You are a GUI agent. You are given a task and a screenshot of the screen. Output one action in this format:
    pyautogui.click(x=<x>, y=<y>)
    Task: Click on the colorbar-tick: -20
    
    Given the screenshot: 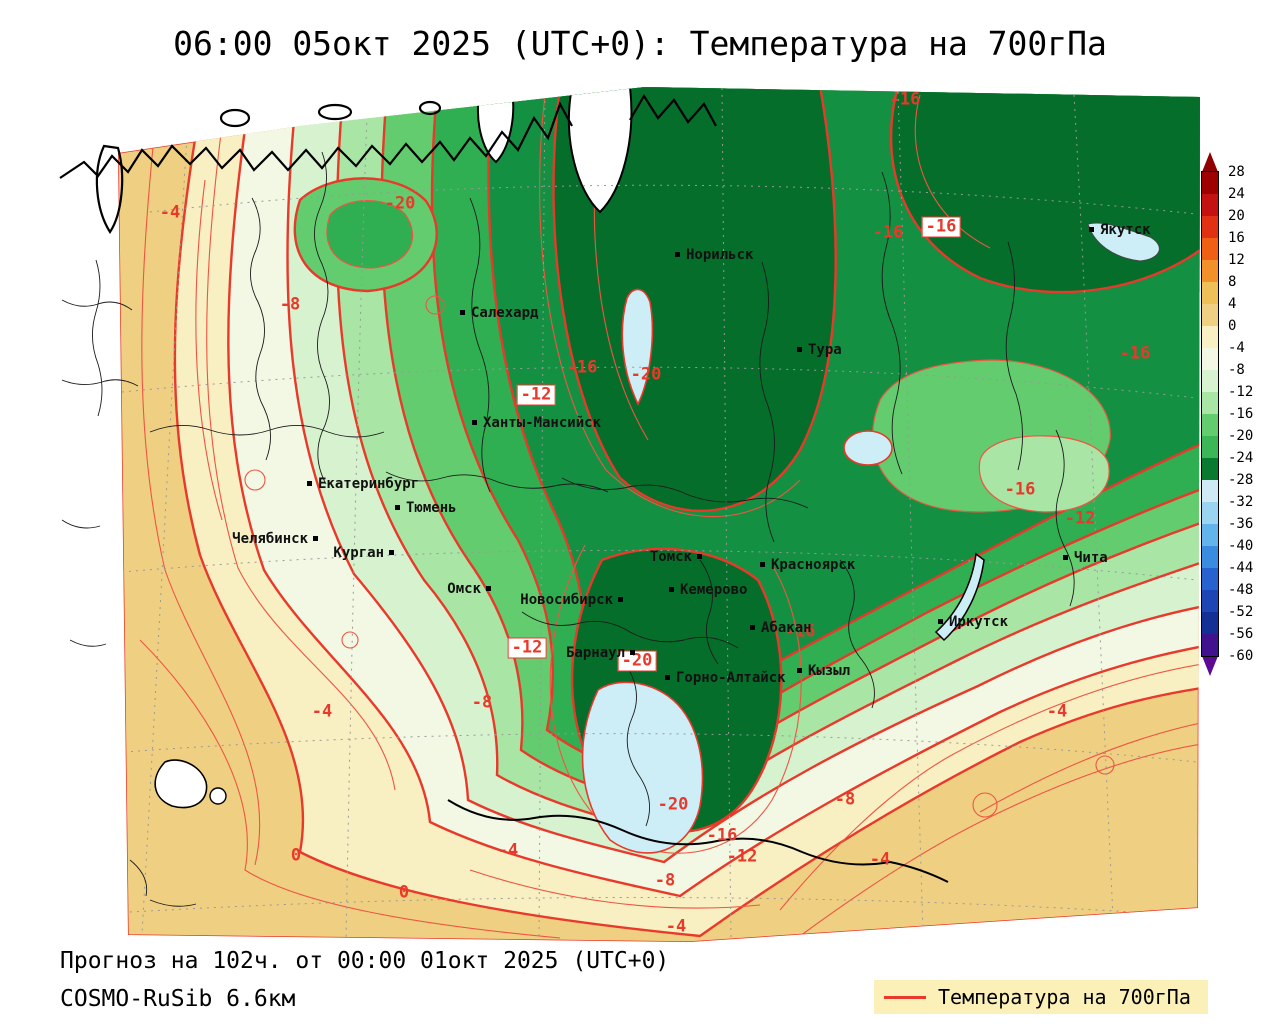 What is the action you would take?
    pyautogui.click(x=1241, y=436)
    